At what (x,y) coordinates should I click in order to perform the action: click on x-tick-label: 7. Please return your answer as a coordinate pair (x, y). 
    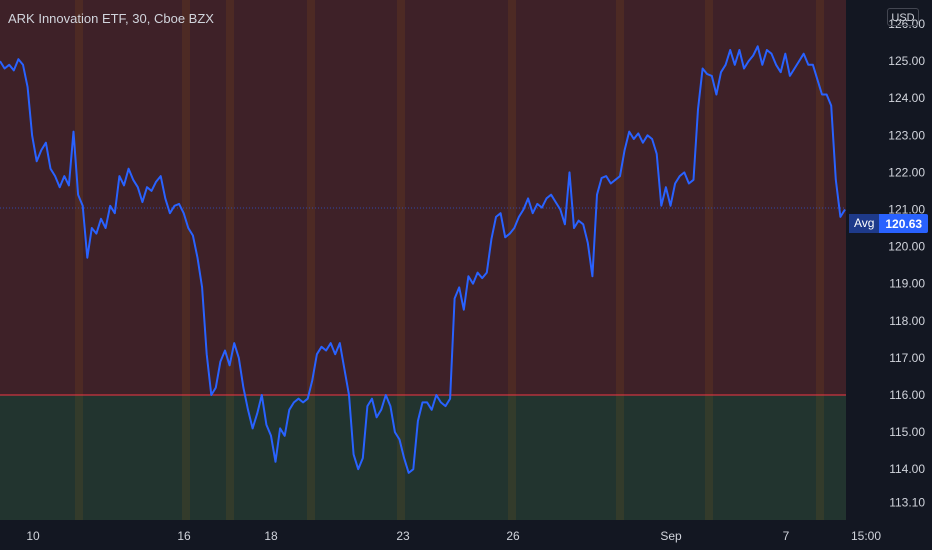
    Looking at the image, I should click on (786, 536).